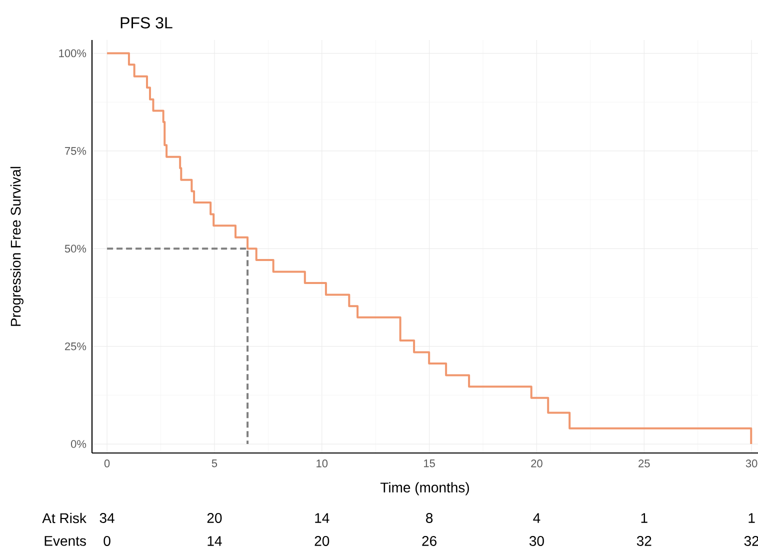  What do you see at coordinates (146, 22) in the screenshot?
I see `chart-title: PFS 3L` at bounding box center [146, 22].